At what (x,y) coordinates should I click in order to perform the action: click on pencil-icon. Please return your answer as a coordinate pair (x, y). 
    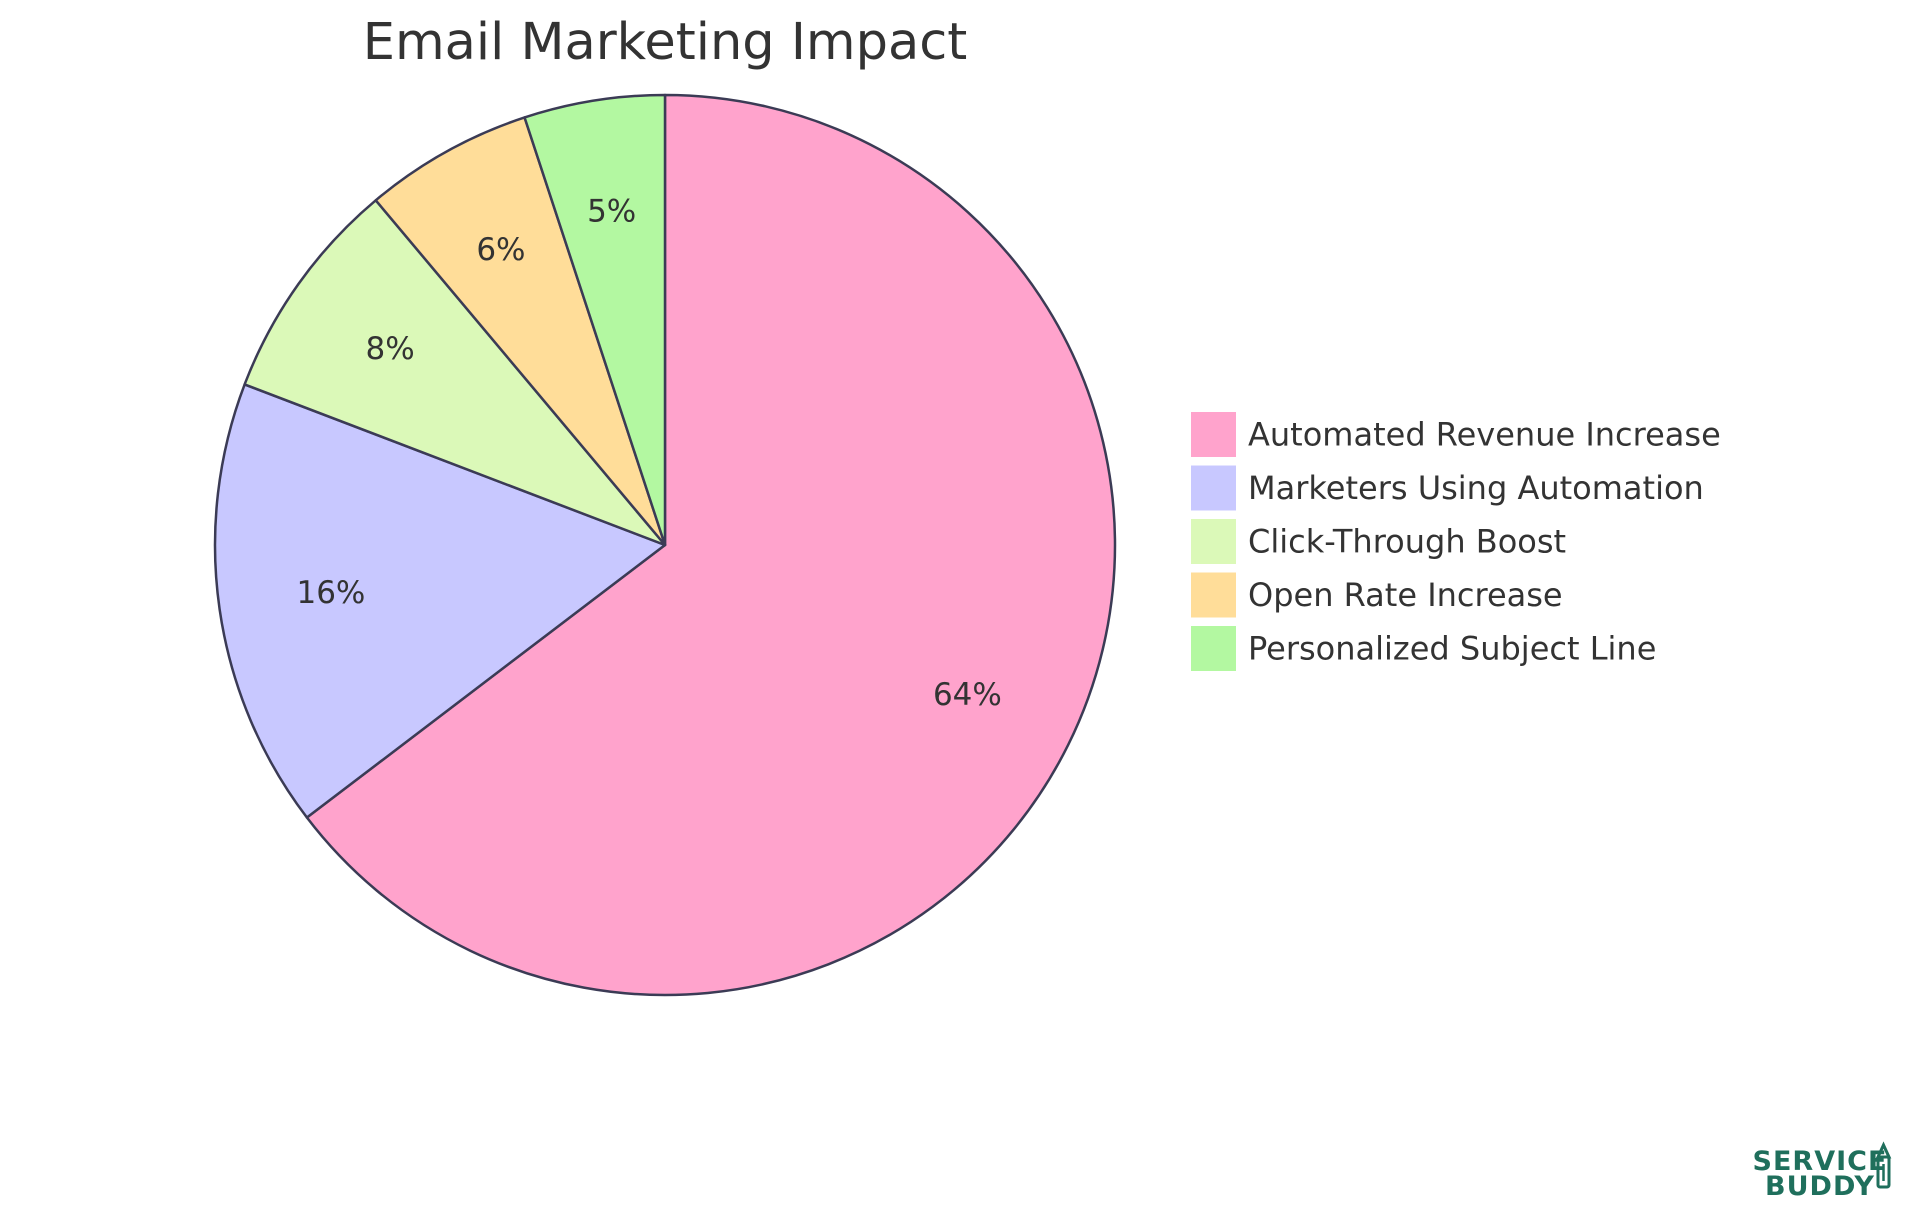
    Looking at the image, I should click on (1883, 1165).